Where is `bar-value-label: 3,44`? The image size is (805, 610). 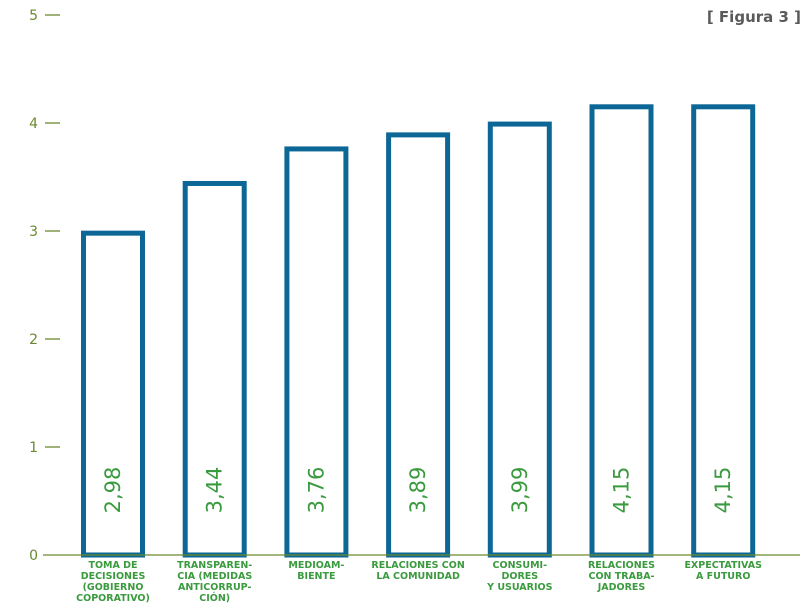
bar-value-label: 3,44 is located at coordinates (215, 490).